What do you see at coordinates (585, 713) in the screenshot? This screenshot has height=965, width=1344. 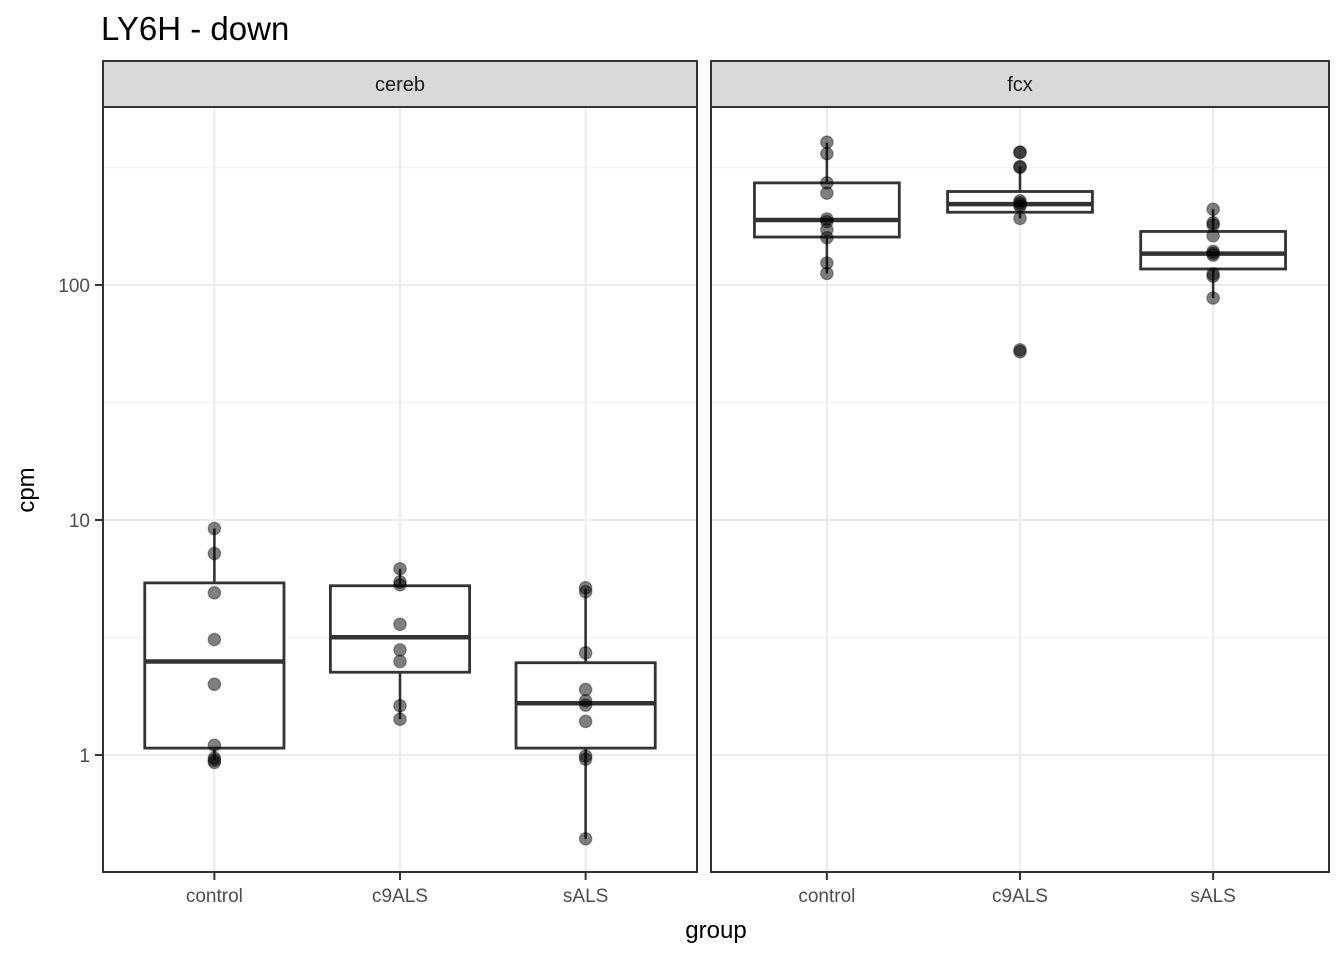 I see `boxplot-cereb-sALS` at bounding box center [585, 713].